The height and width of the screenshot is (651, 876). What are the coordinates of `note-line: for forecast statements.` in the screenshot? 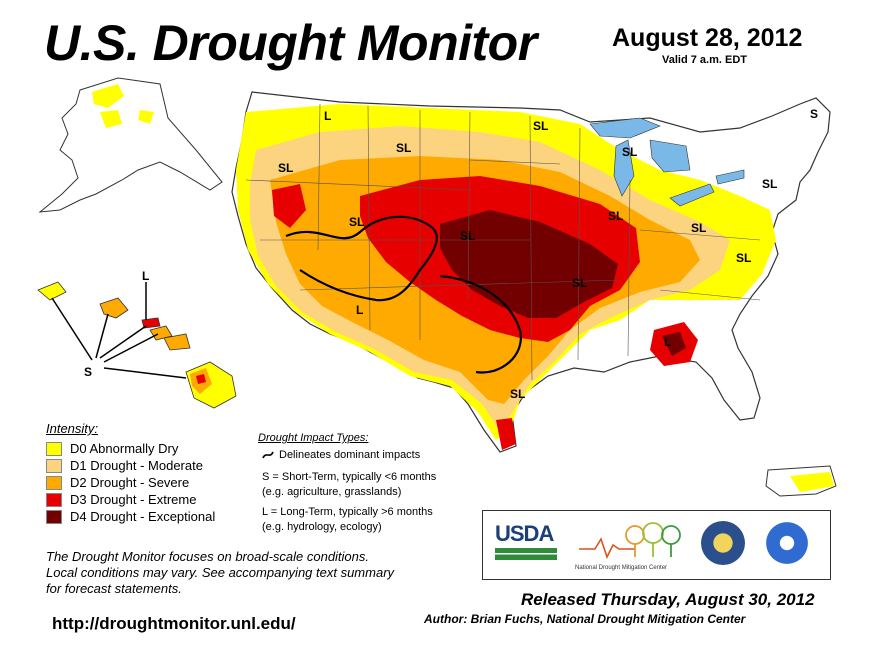 It's located at (114, 588).